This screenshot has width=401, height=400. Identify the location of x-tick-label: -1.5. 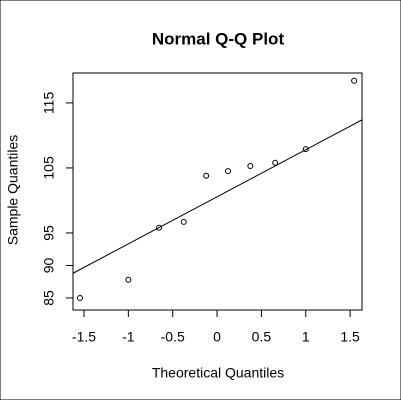
(84, 337).